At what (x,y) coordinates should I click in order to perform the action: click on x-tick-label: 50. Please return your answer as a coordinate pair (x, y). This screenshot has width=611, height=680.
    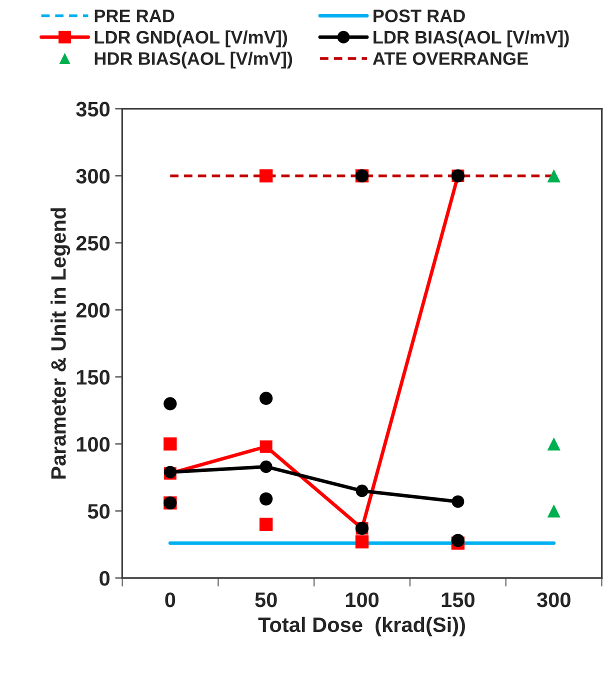
    Looking at the image, I should click on (266, 600).